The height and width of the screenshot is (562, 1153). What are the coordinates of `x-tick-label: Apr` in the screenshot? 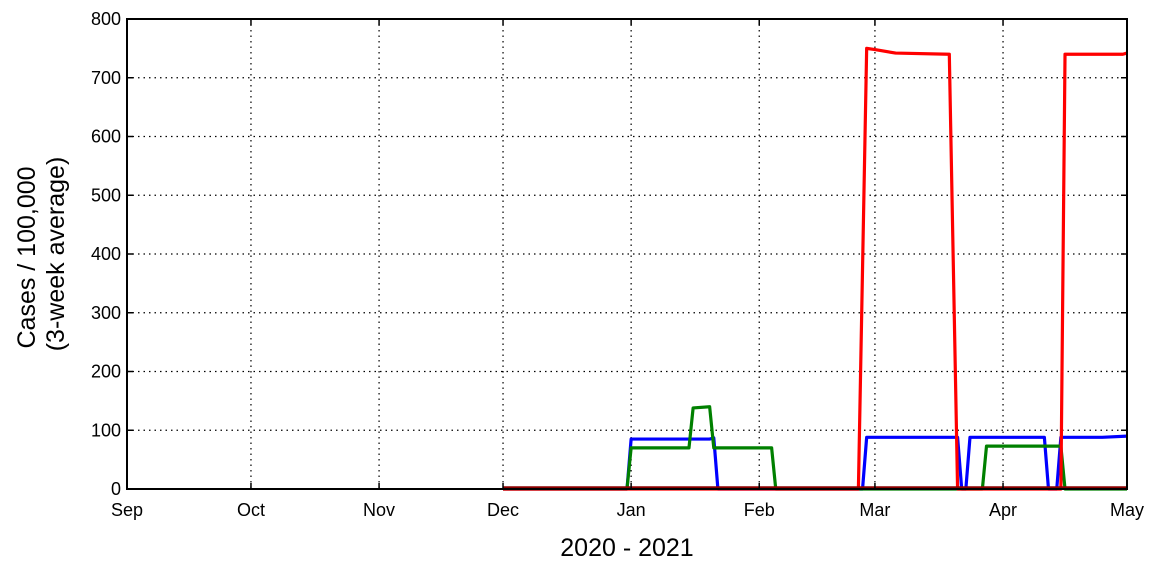 It's located at (1003, 510).